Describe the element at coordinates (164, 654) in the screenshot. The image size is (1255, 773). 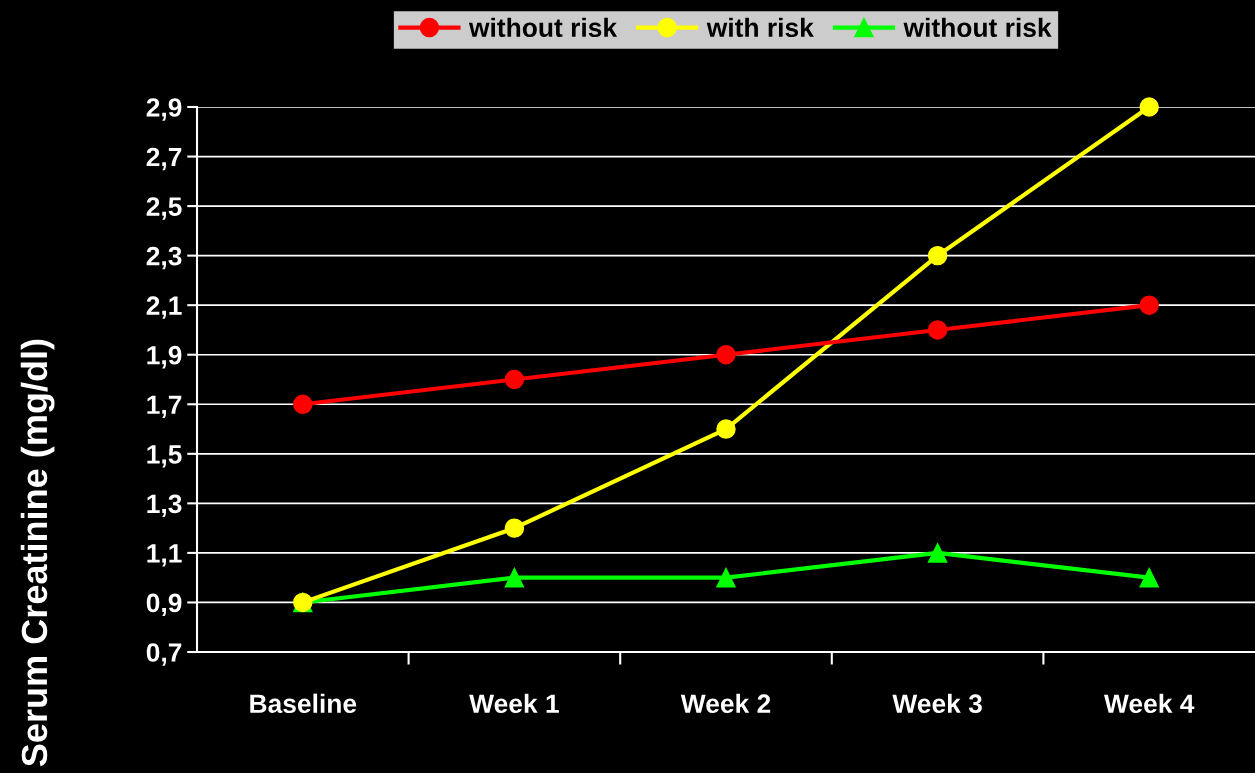
I see `y-tick-label: 0,7` at that location.